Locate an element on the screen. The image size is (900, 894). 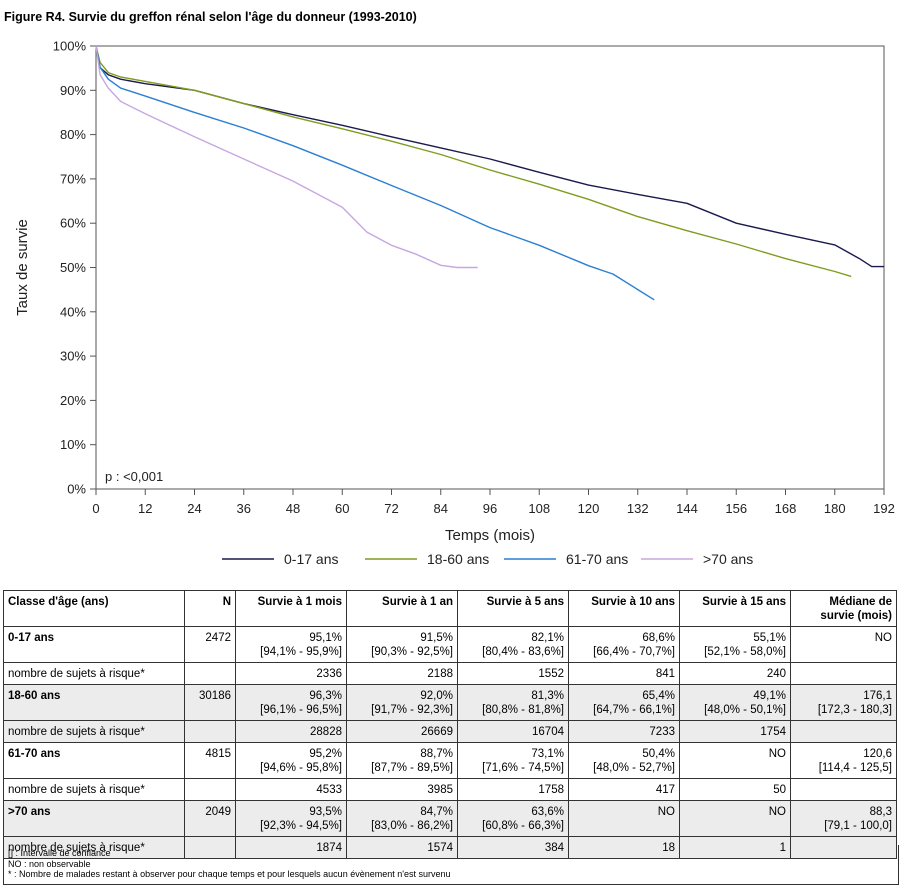
at-risk-count: 7233 is located at coordinates (624, 731).